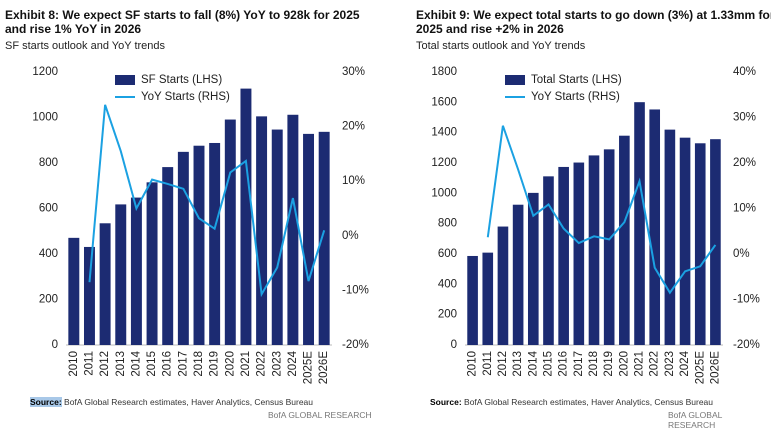  I want to click on legend-label: SF Starts (LHS), so click(181, 80).